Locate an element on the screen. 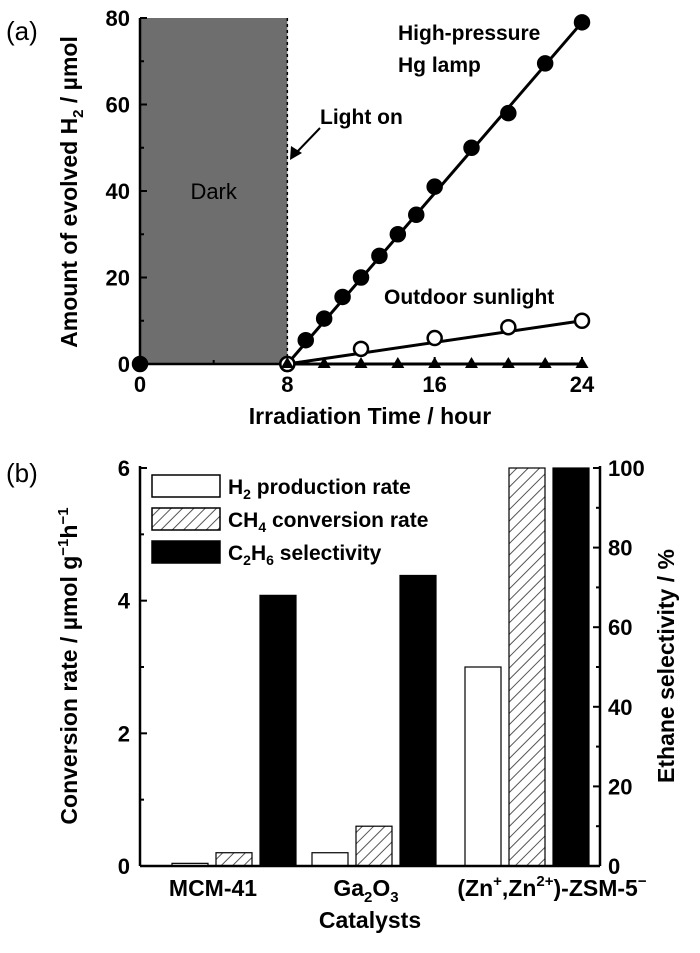 Image resolution: width=700 pixels, height=953 pixels. panel-b-left-axis-title: Conversion rate / µmol g−1h−1 is located at coordinates (68, 665).